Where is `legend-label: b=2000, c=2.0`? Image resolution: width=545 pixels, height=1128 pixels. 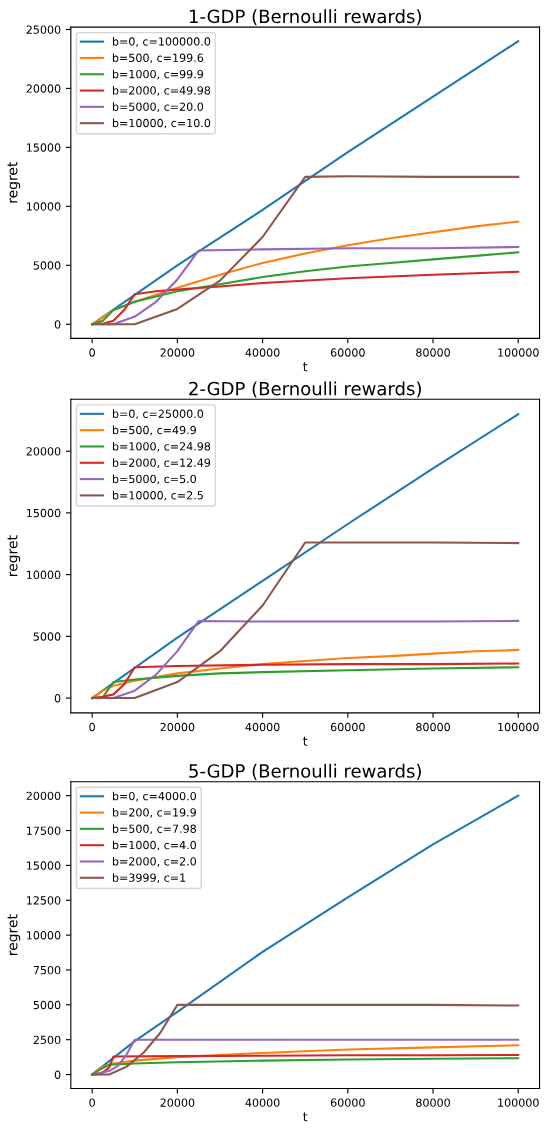
legend-label: b=2000, c=2.0 is located at coordinates (154, 861).